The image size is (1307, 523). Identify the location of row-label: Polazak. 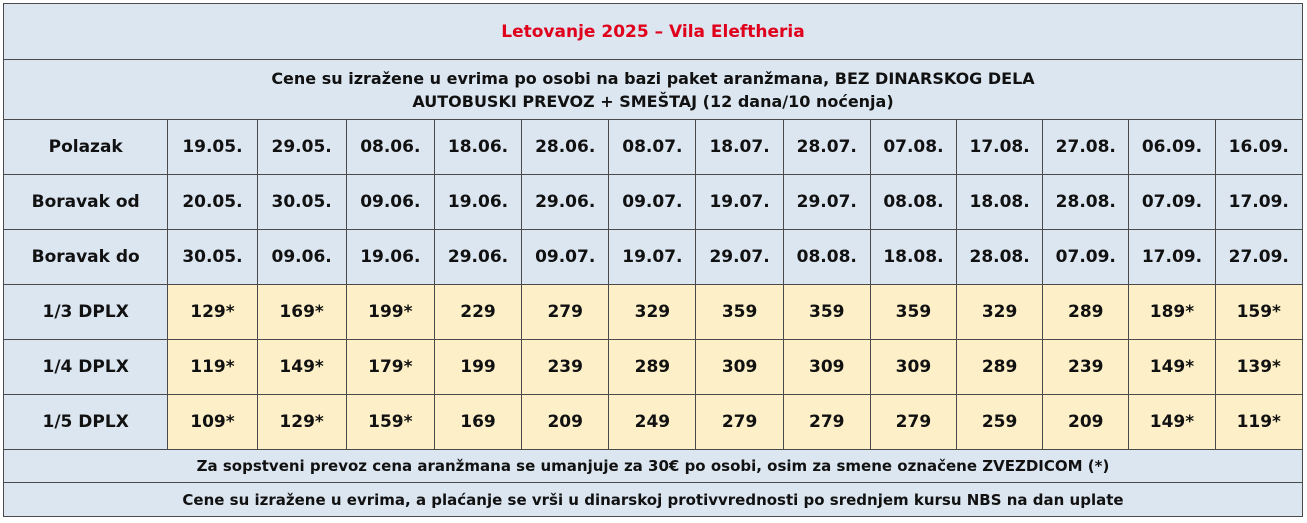
(85, 147).